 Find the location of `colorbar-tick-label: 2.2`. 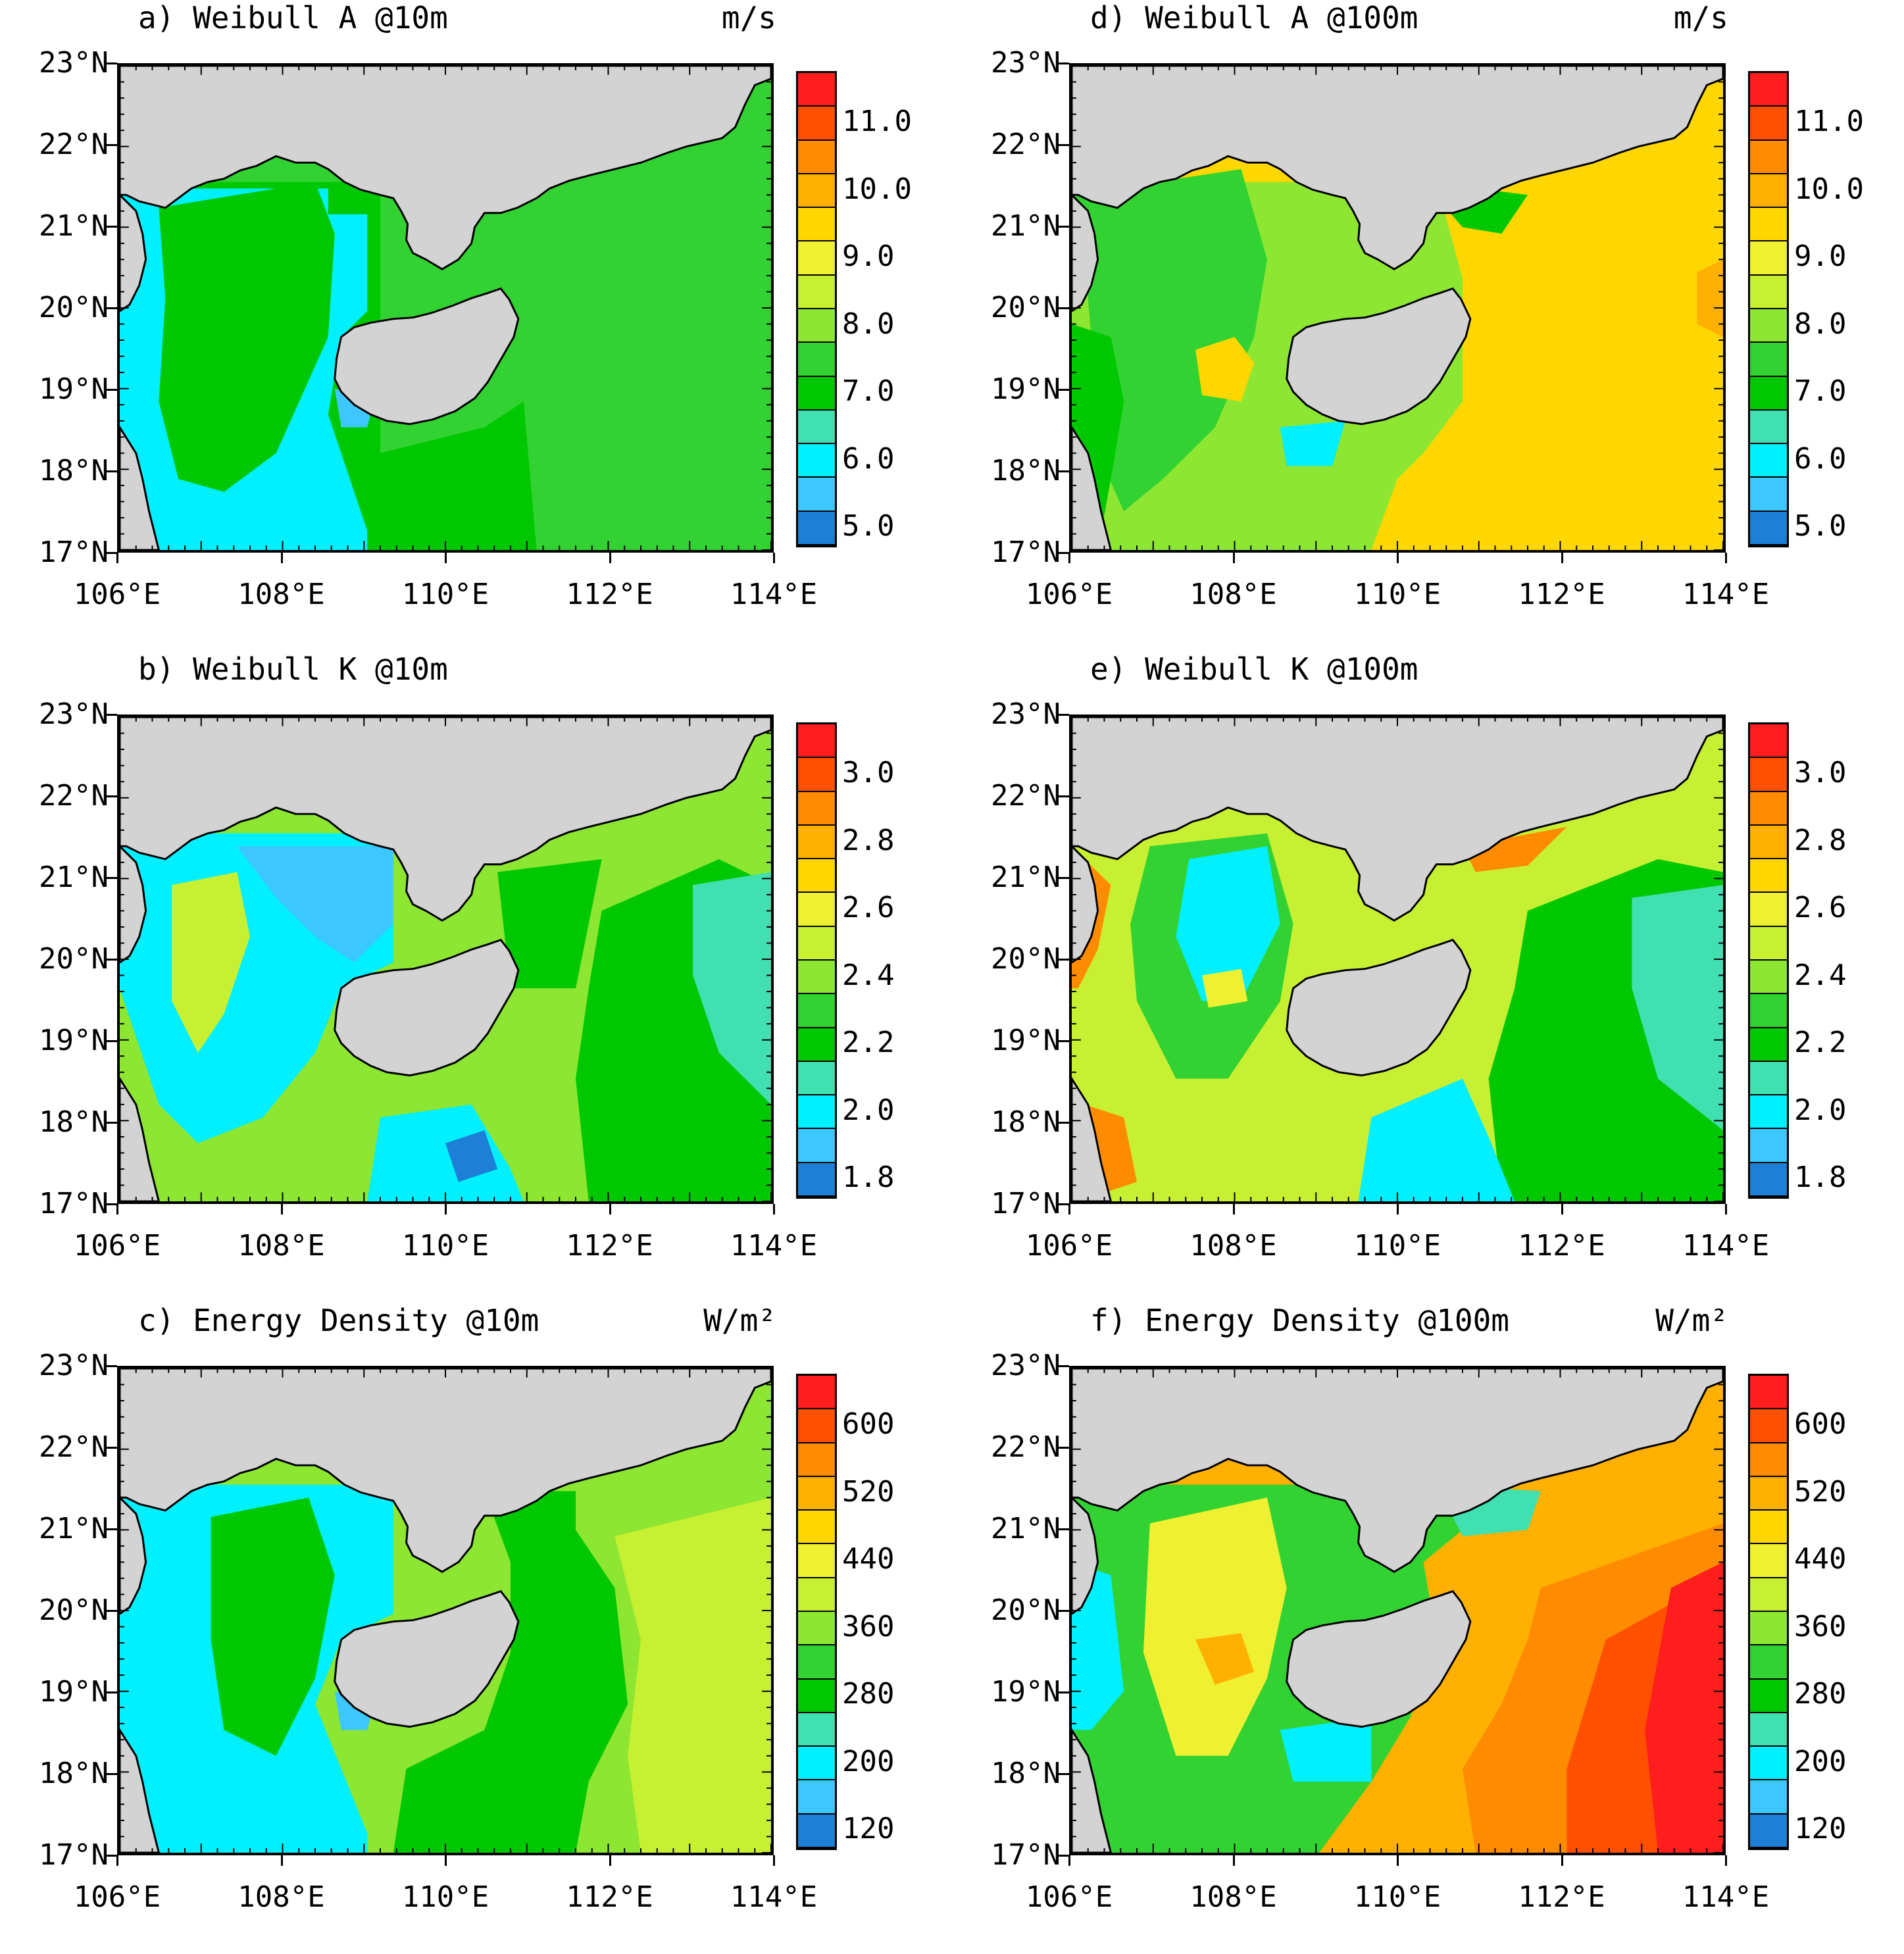

colorbar-tick-label: 2.2 is located at coordinates (868, 1043).